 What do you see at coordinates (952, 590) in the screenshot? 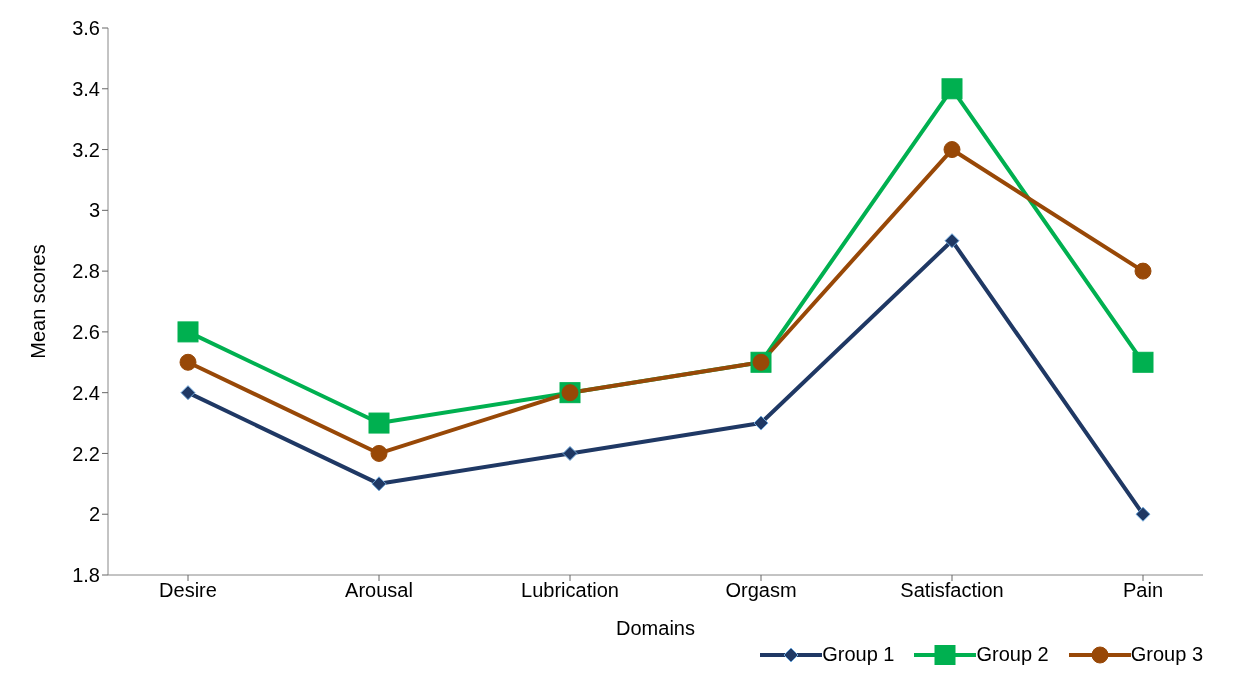
I see `x-tick-label: Satisfaction` at bounding box center [952, 590].